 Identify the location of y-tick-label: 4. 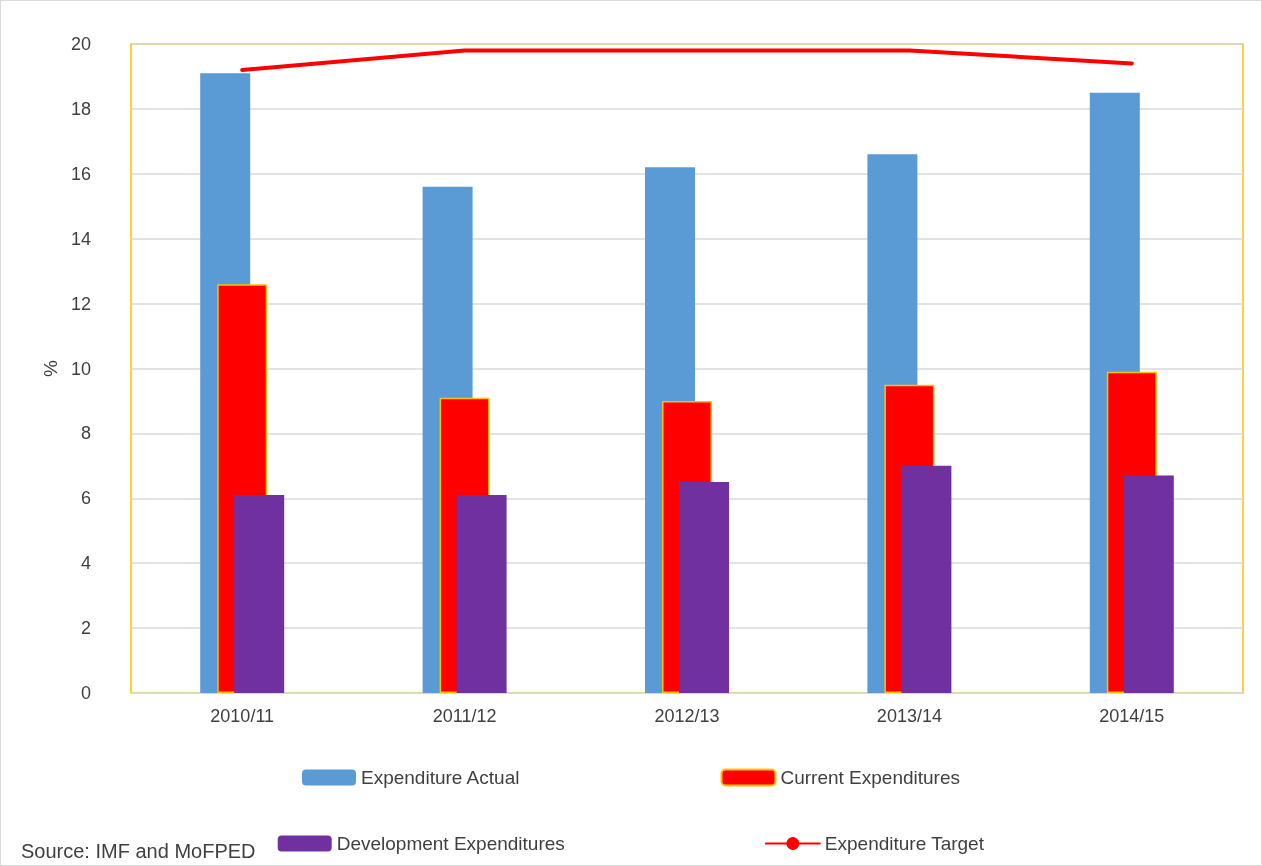
(85, 563).